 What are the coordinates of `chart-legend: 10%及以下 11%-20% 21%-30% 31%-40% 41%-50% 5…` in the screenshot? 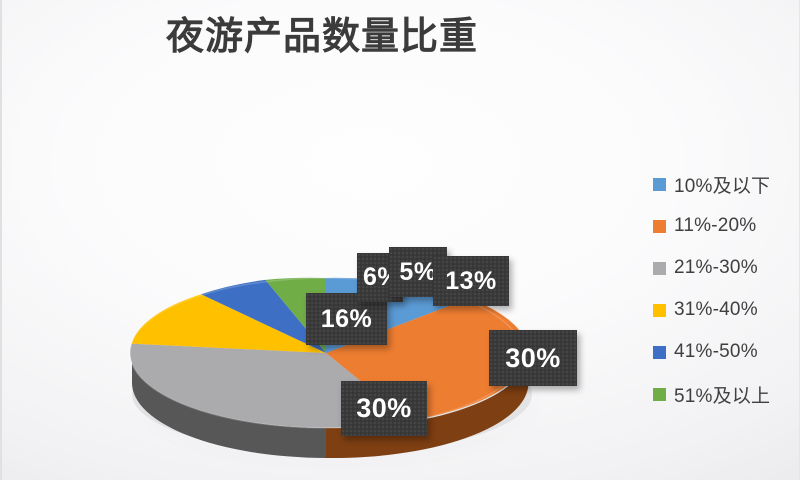 It's located at (723, 289).